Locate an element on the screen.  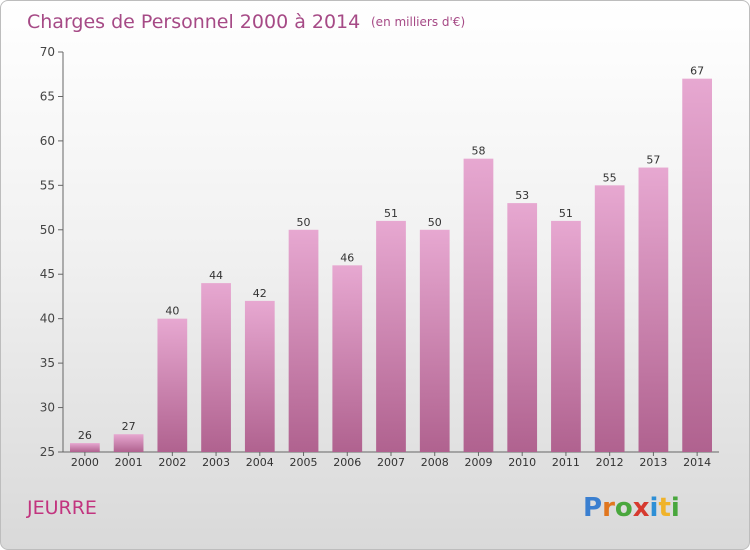
x-tick-label: 2002 is located at coordinates (172, 462).